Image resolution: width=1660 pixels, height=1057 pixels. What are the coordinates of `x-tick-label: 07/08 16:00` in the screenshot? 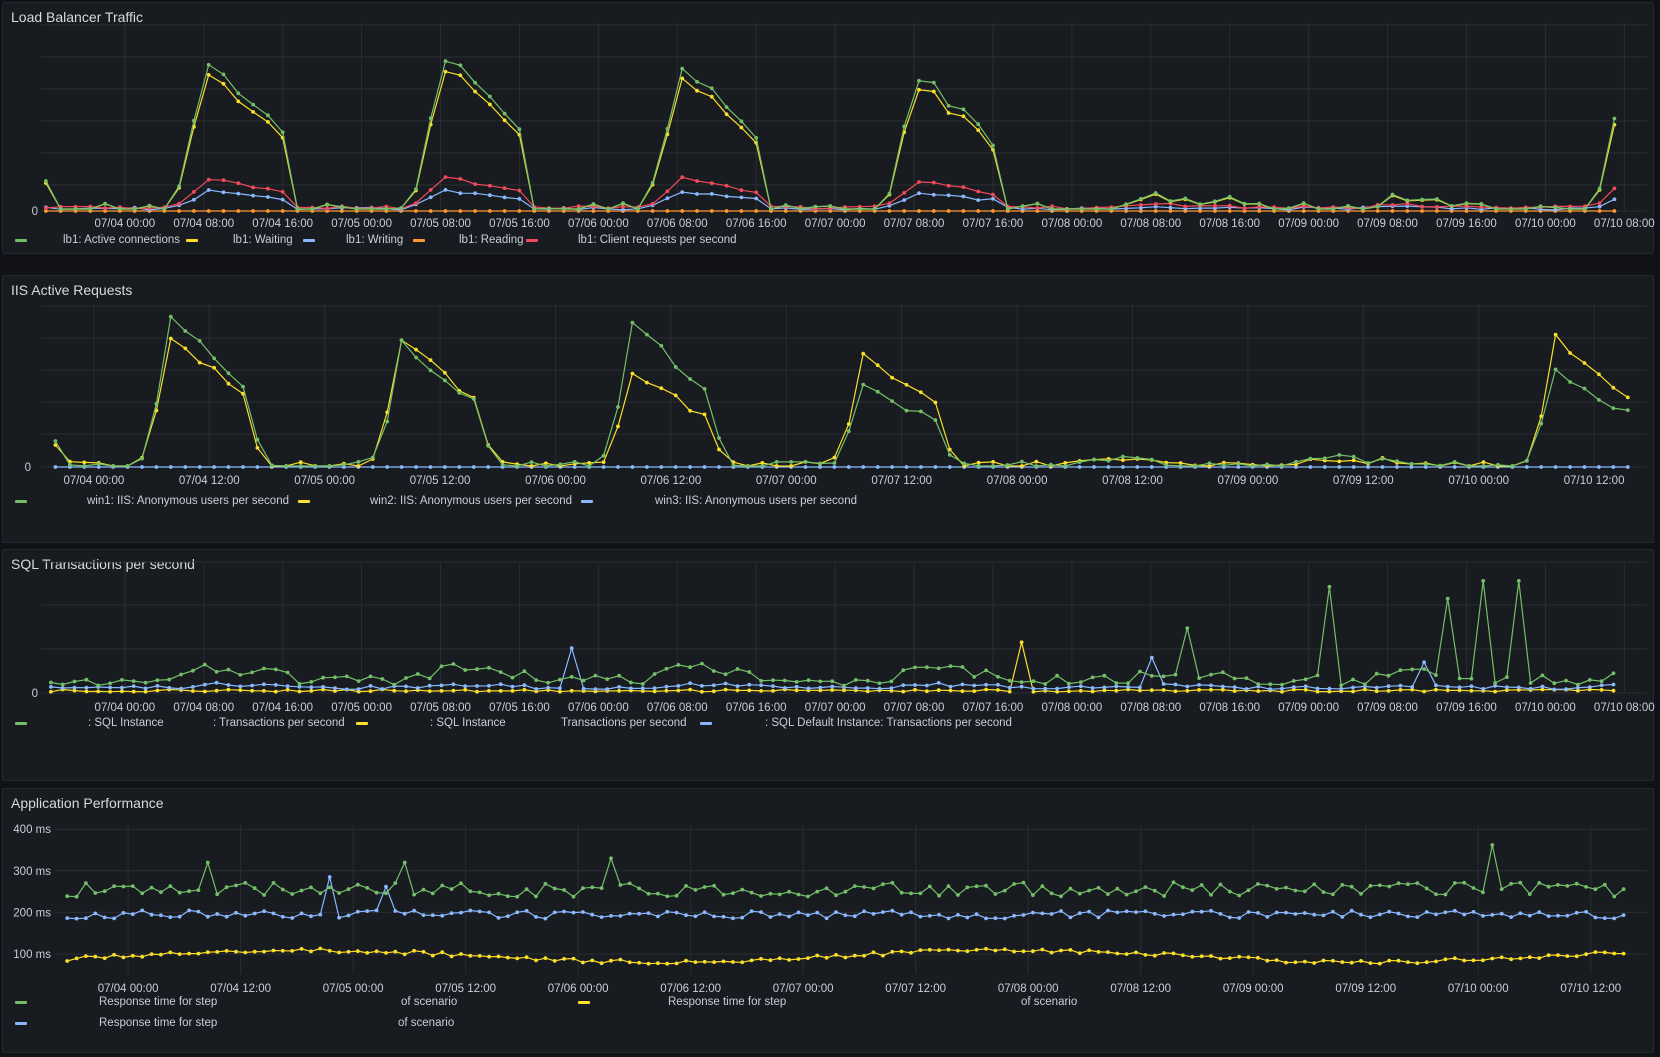 It's located at (1229, 224).